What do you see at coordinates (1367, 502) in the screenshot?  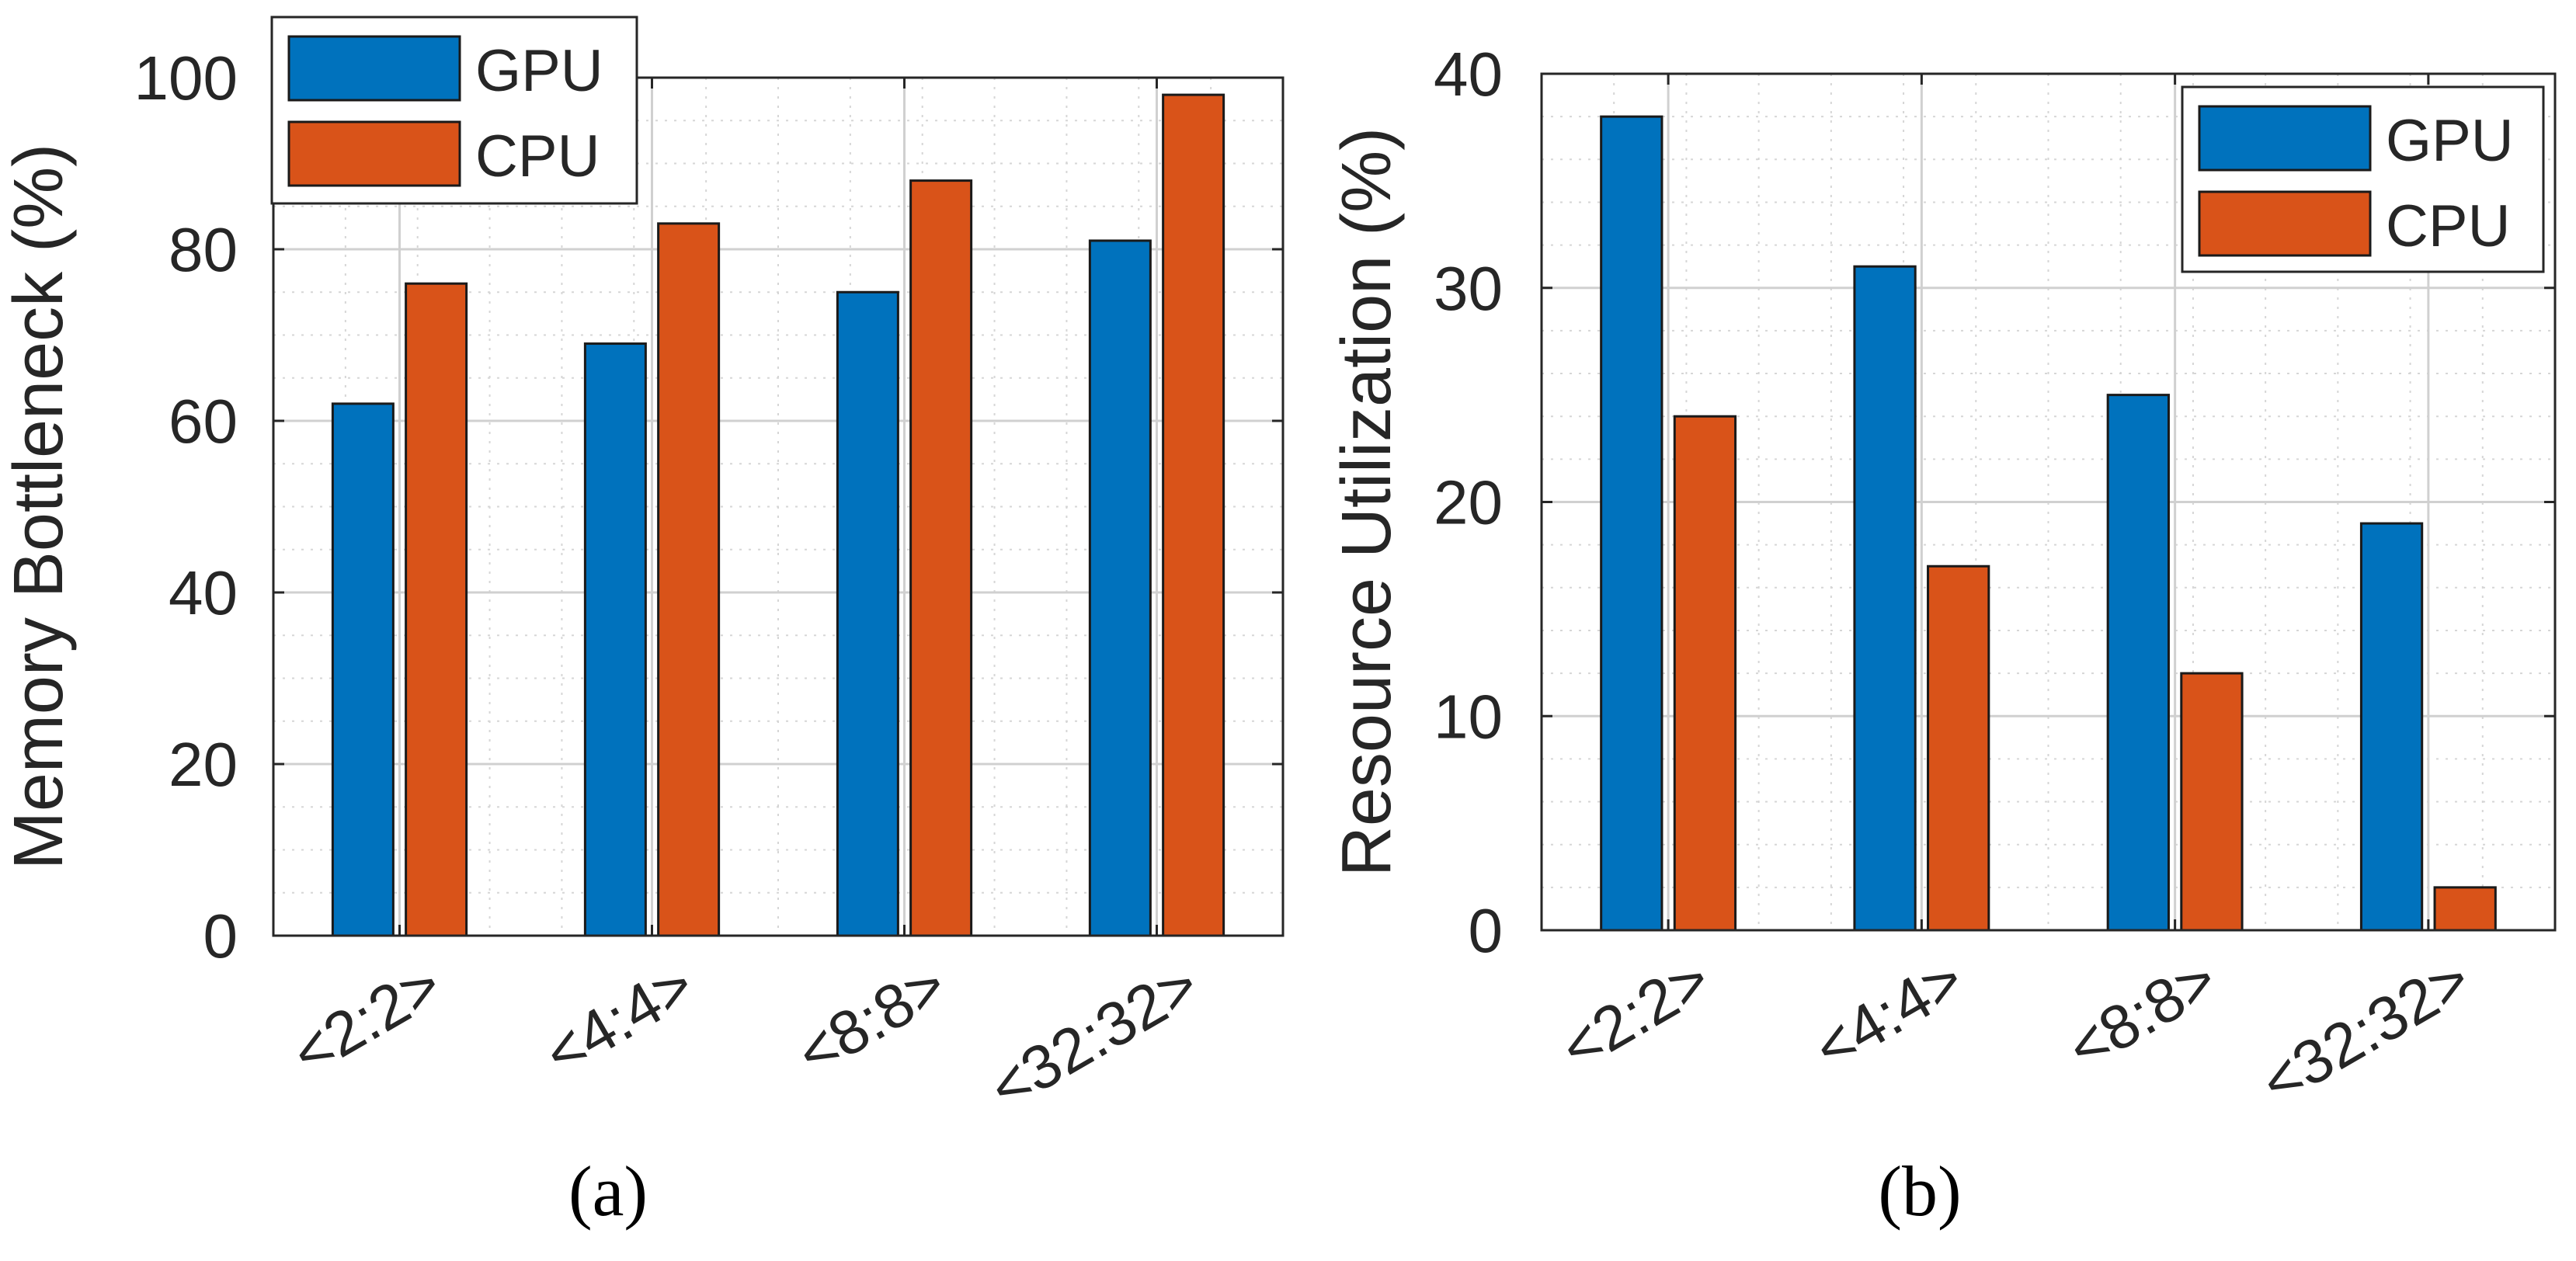 I see `y-axis-label: Resource Utilization (%)` at bounding box center [1367, 502].